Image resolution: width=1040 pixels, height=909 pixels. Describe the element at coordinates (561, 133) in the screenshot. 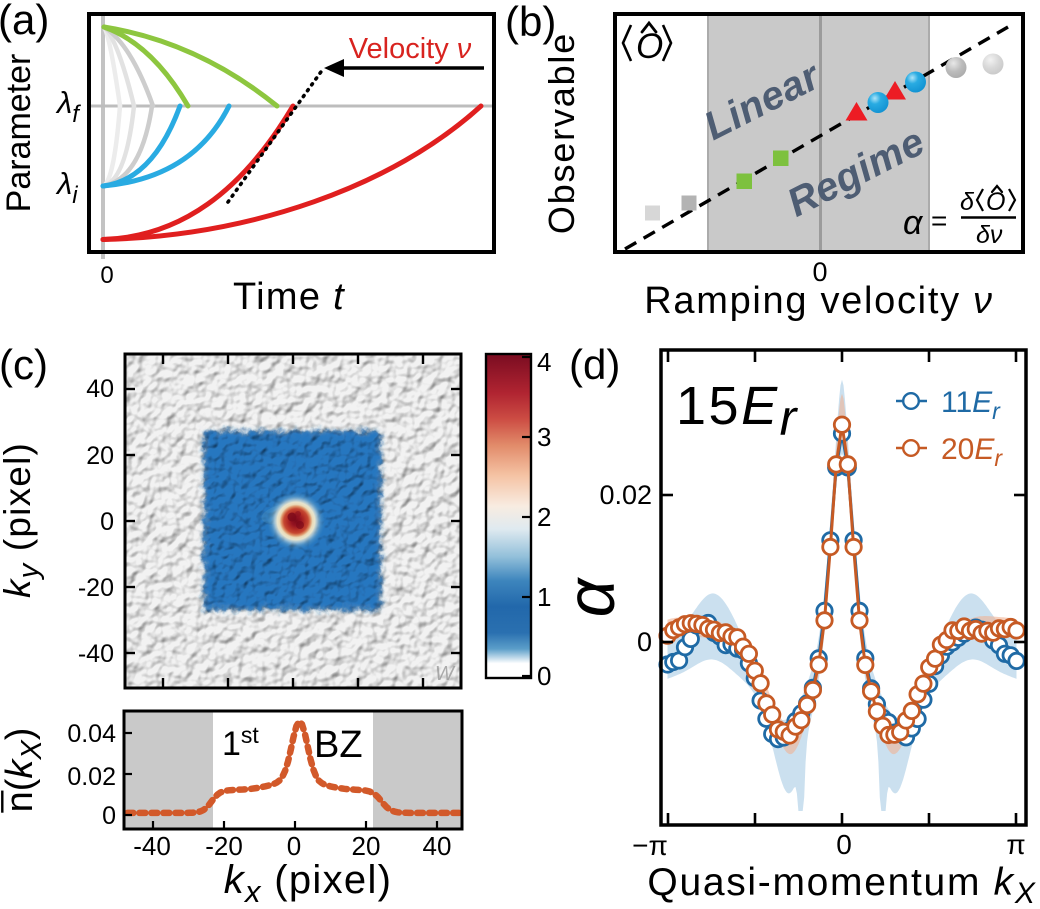

I see `svg-text: Observable` at that location.